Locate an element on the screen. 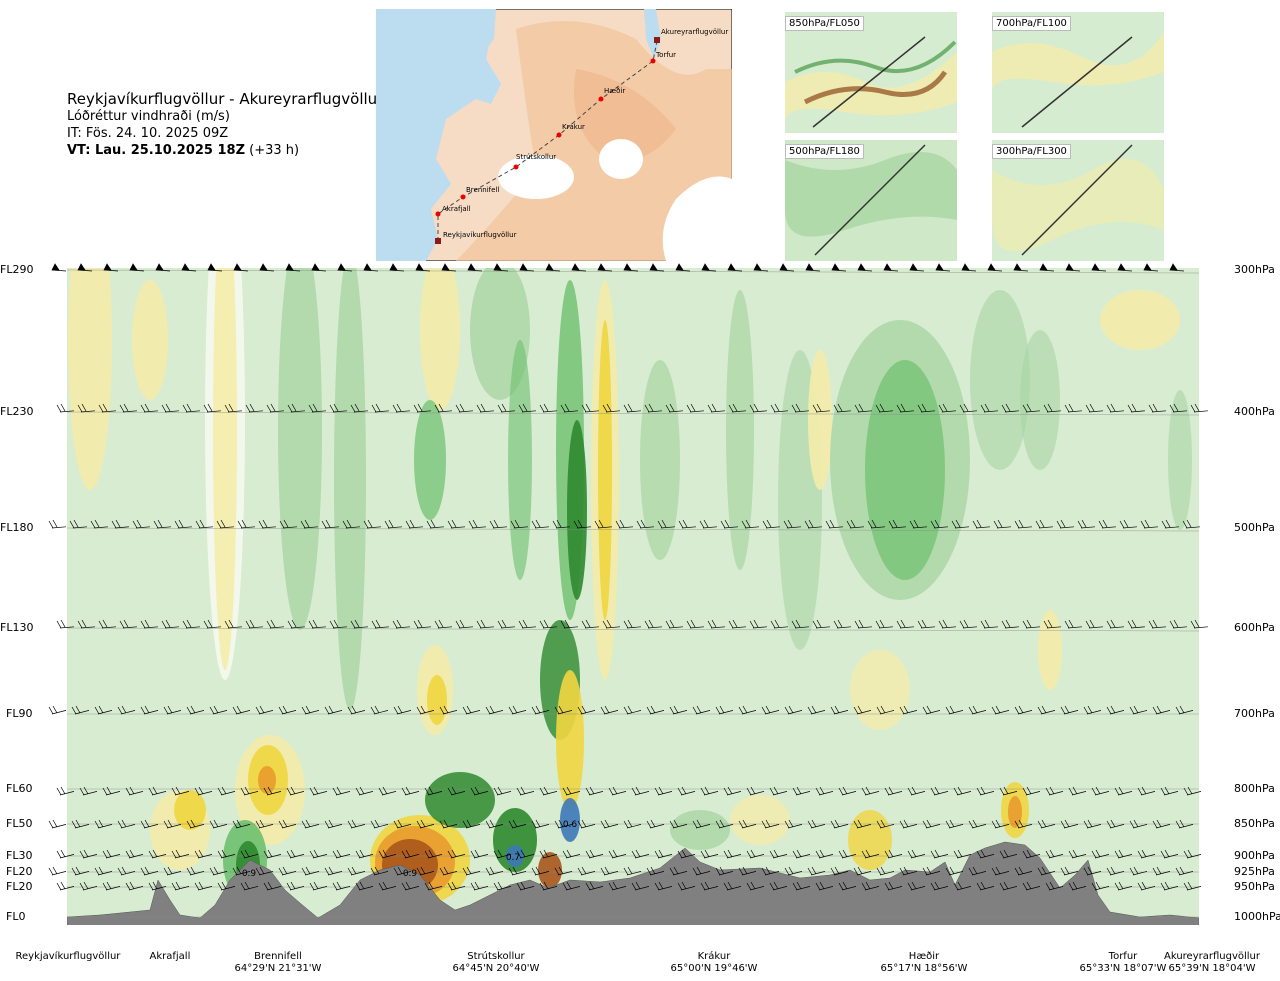 Image resolution: width=1280 pixels, height=981 pixels. strong-downdraft-core is located at coordinates (460, 800).